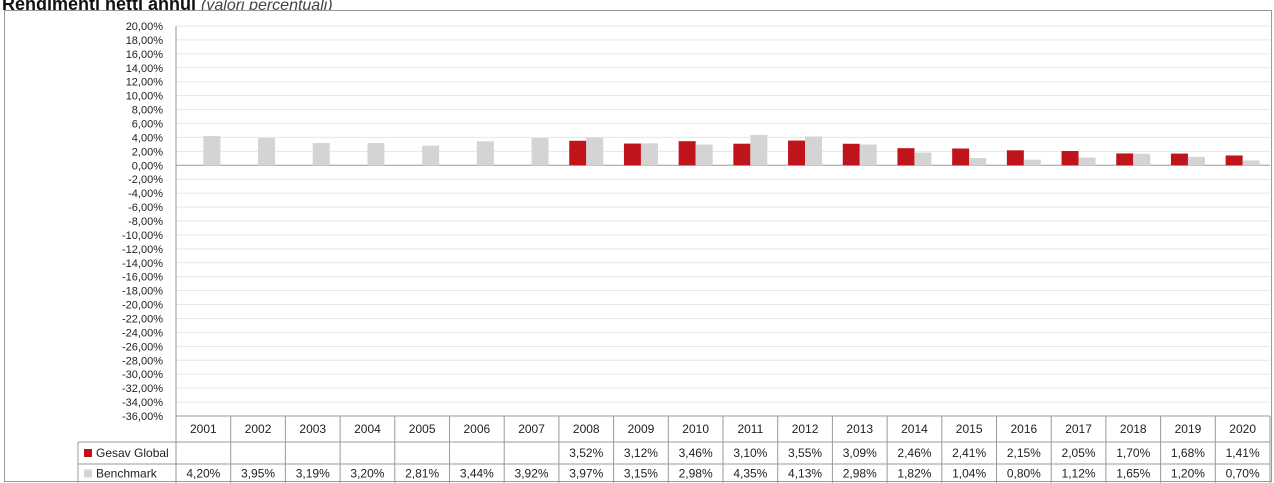 This screenshot has width=1274, height=483. What do you see at coordinates (805, 474) in the screenshot?
I see `data-label: 4,13%` at bounding box center [805, 474].